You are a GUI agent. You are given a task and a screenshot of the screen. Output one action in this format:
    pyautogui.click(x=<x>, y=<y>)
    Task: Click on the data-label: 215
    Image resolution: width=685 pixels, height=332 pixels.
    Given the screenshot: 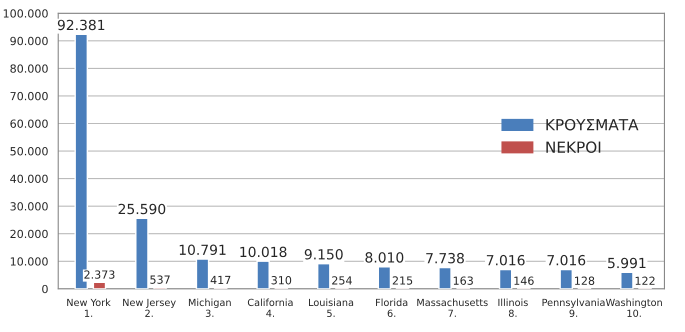 What is the action you would take?
    pyautogui.click(x=402, y=280)
    